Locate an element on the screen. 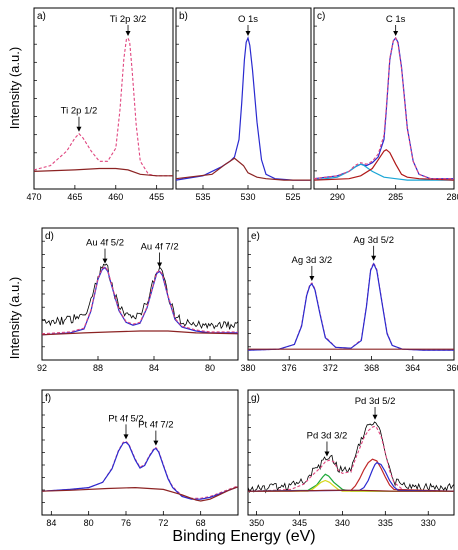 The height and width of the screenshot is (550, 458). y-axis-label: Intensity (a.u.) is located at coordinates (14, 88).